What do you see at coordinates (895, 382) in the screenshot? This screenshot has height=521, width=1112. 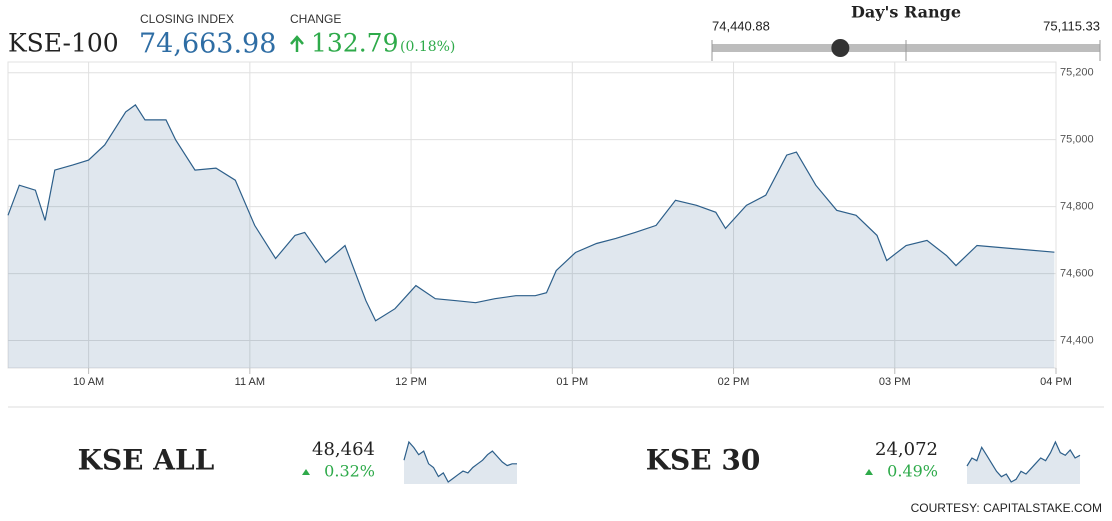 I see `x-tick-label: 03 PM` at bounding box center [895, 382].